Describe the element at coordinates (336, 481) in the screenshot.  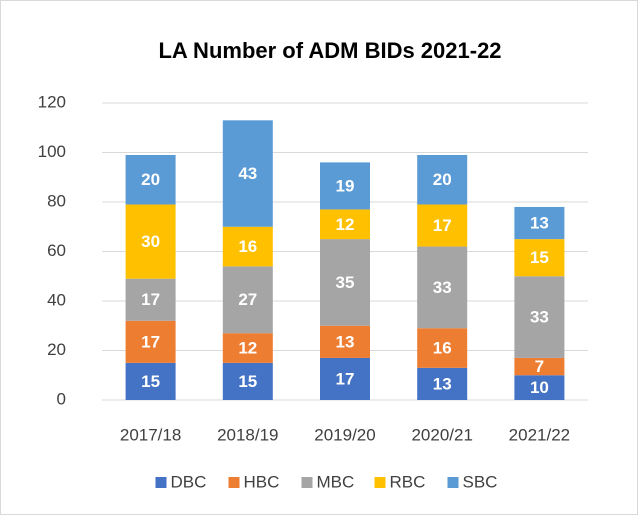
I see `legend-label: MBC` at that location.